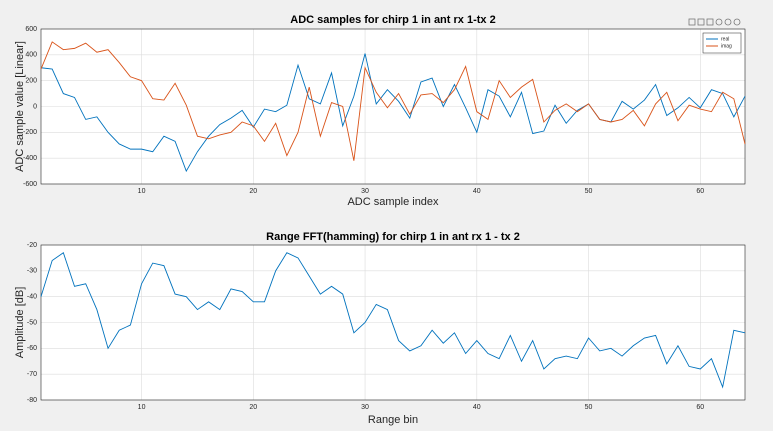  What do you see at coordinates (32, 348) in the screenshot?
I see `y-tick-label: -60` at bounding box center [32, 348].